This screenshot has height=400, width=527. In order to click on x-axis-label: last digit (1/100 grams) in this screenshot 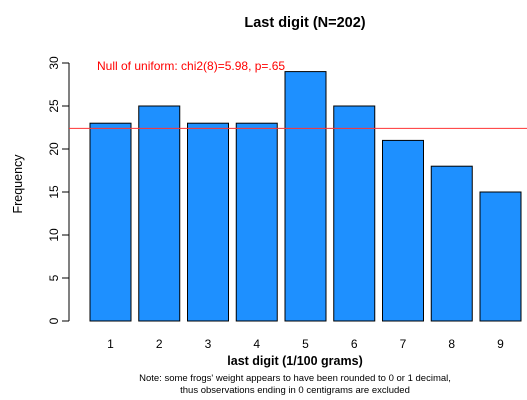, I will do `click(294, 361)`.